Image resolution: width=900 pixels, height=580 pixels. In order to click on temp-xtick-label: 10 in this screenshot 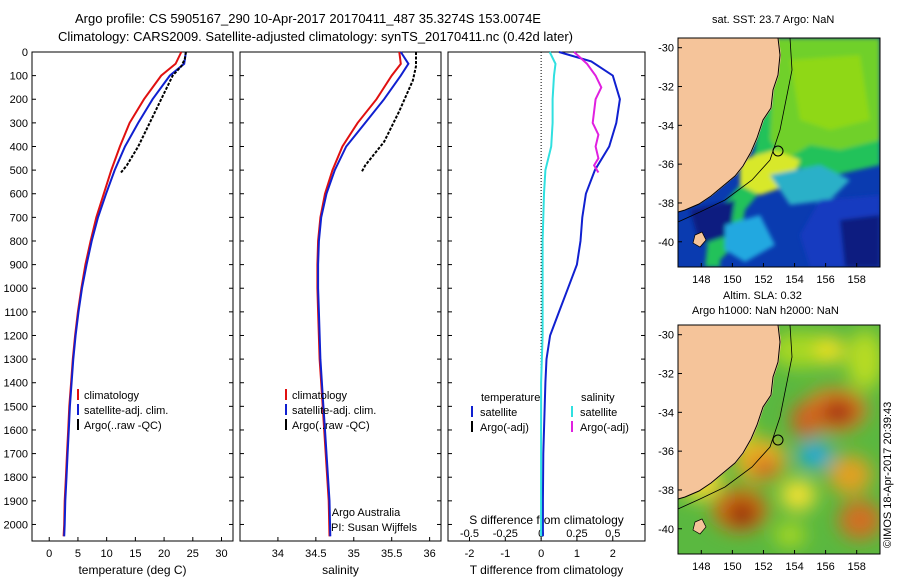, I will do `click(107, 554)`.